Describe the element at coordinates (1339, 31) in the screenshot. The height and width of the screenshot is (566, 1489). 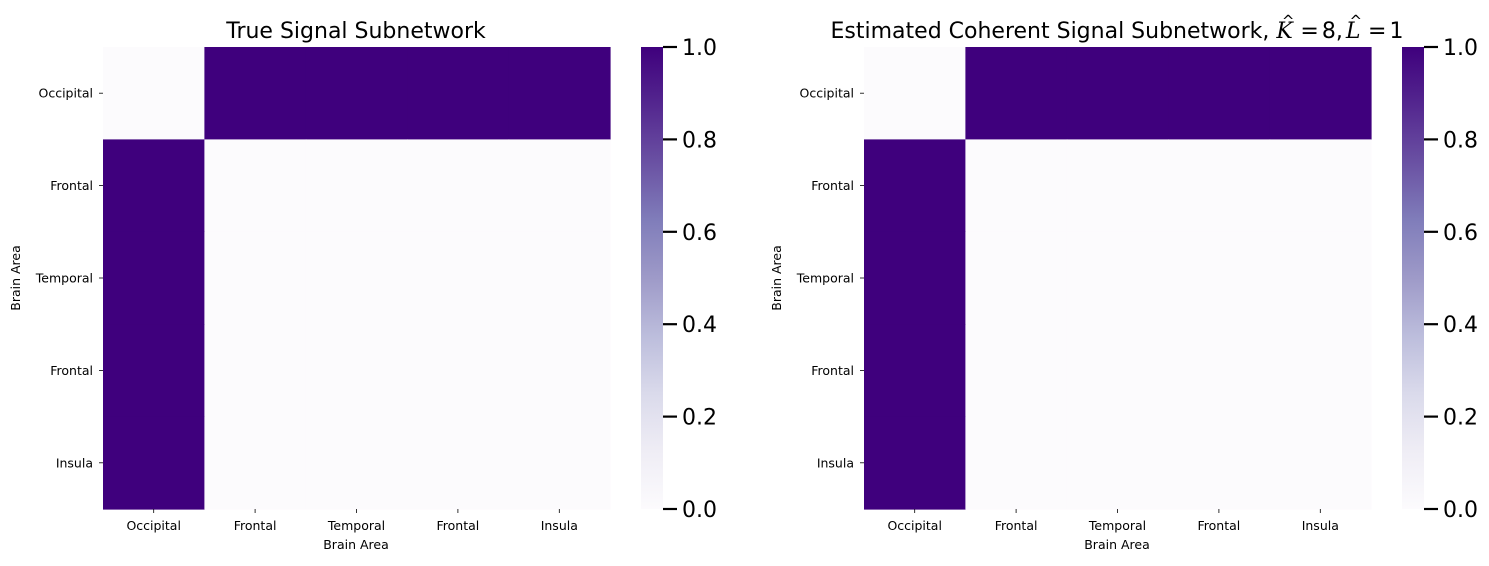
I see `panel-2-title-comma: ,` at that location.